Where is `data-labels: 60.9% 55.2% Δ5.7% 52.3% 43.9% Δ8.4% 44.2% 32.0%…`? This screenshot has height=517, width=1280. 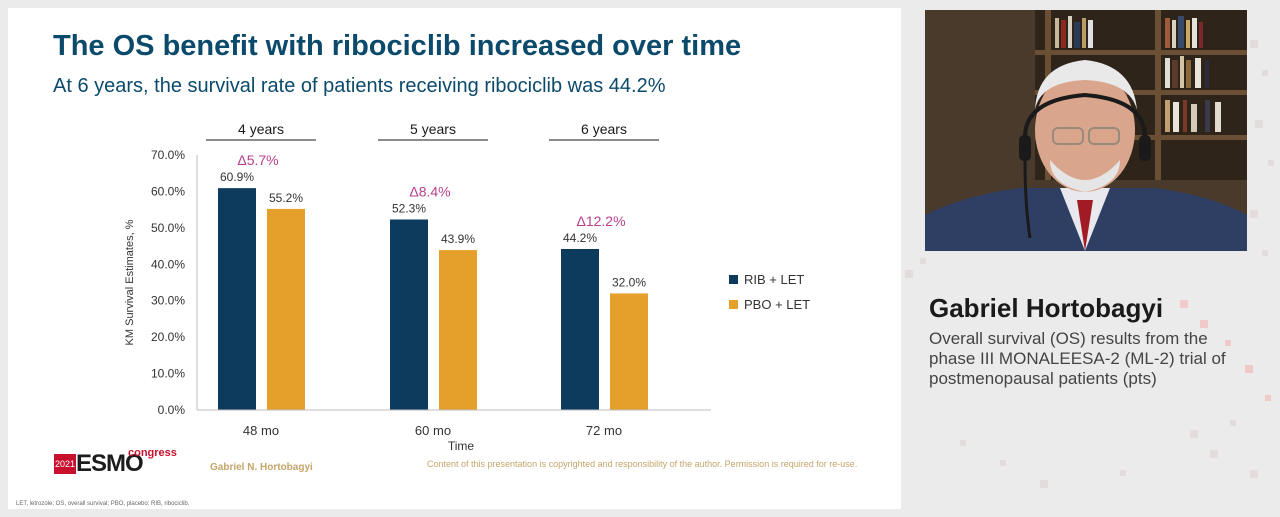 data-labels: 60.9% 55.2% Δ5.7% 52.3% 43.9% Δ8.4% 44.2% 32.0%… is located at coordinates (433, 220).